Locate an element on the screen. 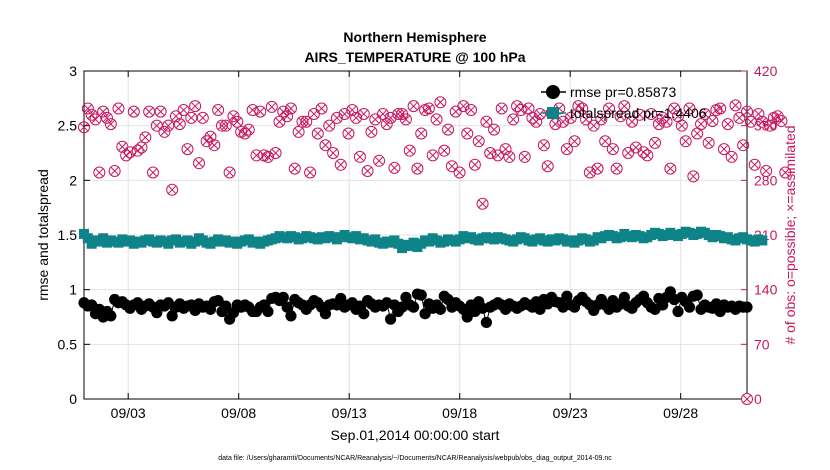  rmse-series is located at coordinates (415, 307).